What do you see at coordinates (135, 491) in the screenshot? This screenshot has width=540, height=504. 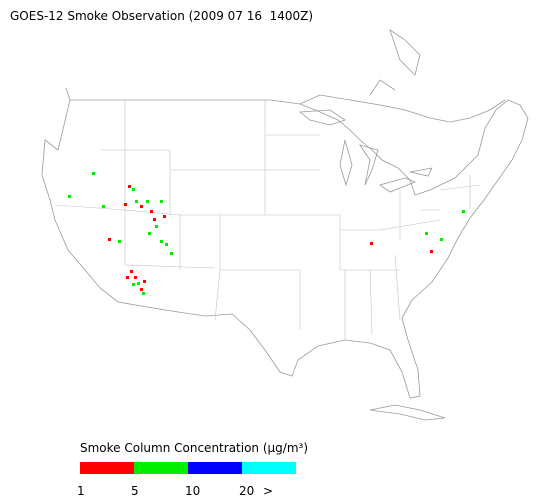 I see `legend-label: 5` at bounding box center [135, 491].